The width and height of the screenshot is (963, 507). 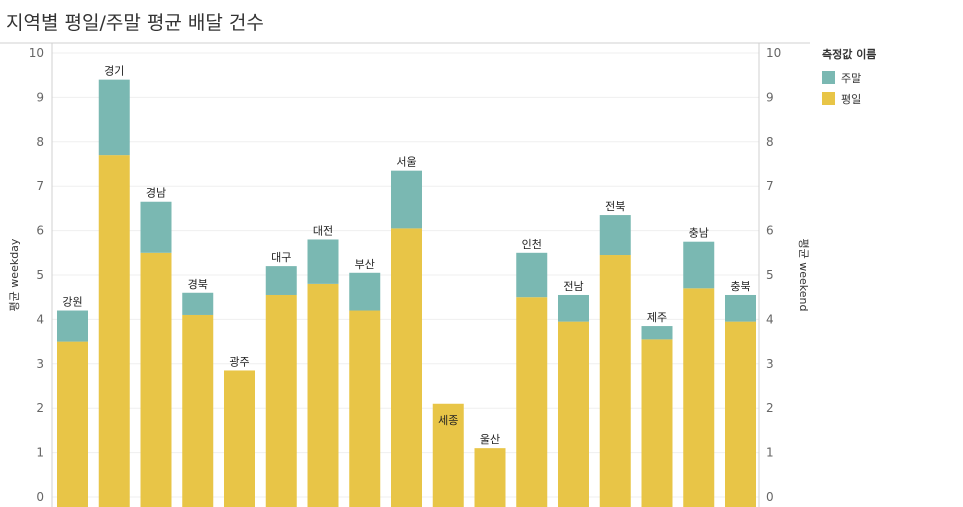 What do you see at coordinates (406, 162) in the screenshot?
I see `bar-label: 서울` at bounding box center [406, 162].